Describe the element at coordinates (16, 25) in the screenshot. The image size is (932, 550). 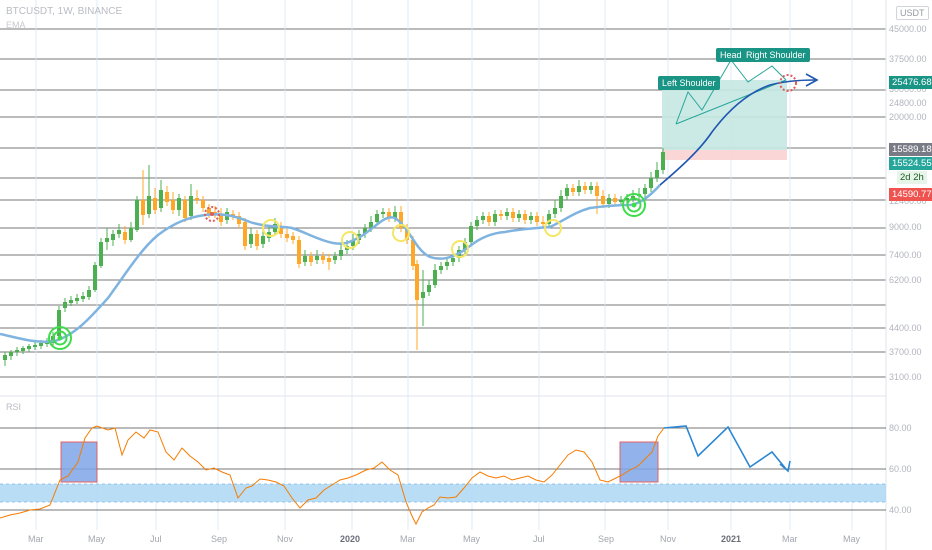
I see `indicator-title: EMA` at that location.